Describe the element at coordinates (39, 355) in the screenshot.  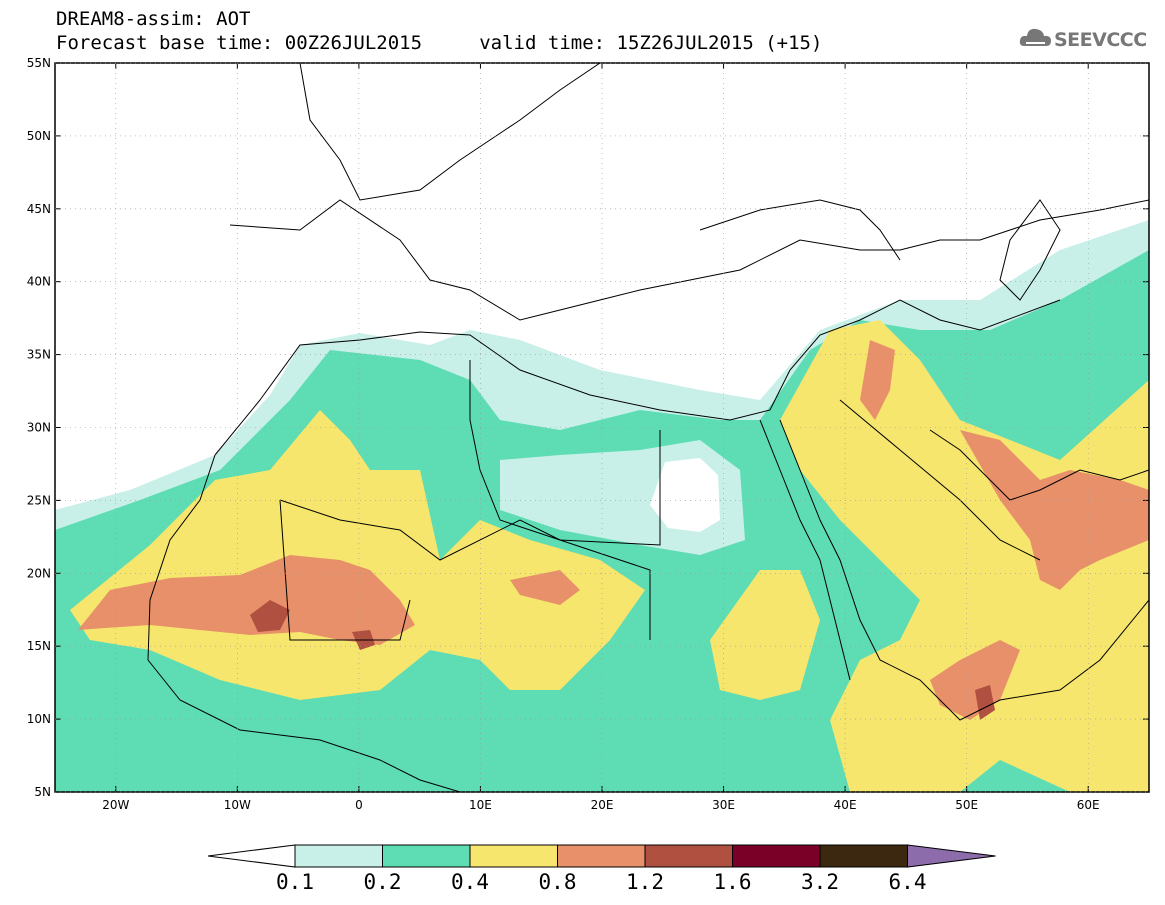
I see `lat-tick-label: 35N` at that location.